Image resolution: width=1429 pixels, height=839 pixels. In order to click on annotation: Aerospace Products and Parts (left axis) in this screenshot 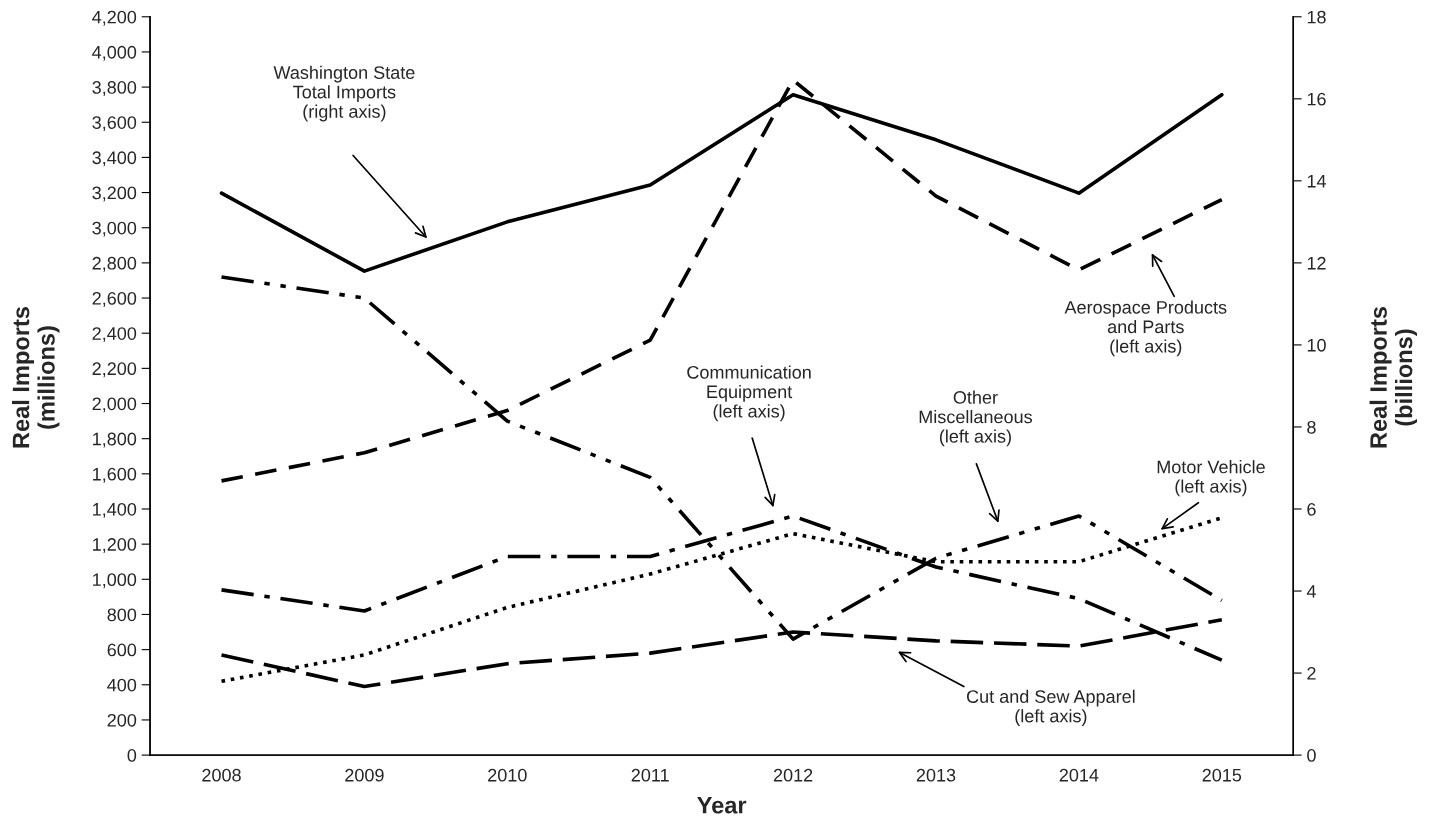, I will do `click(1145, 328)`.